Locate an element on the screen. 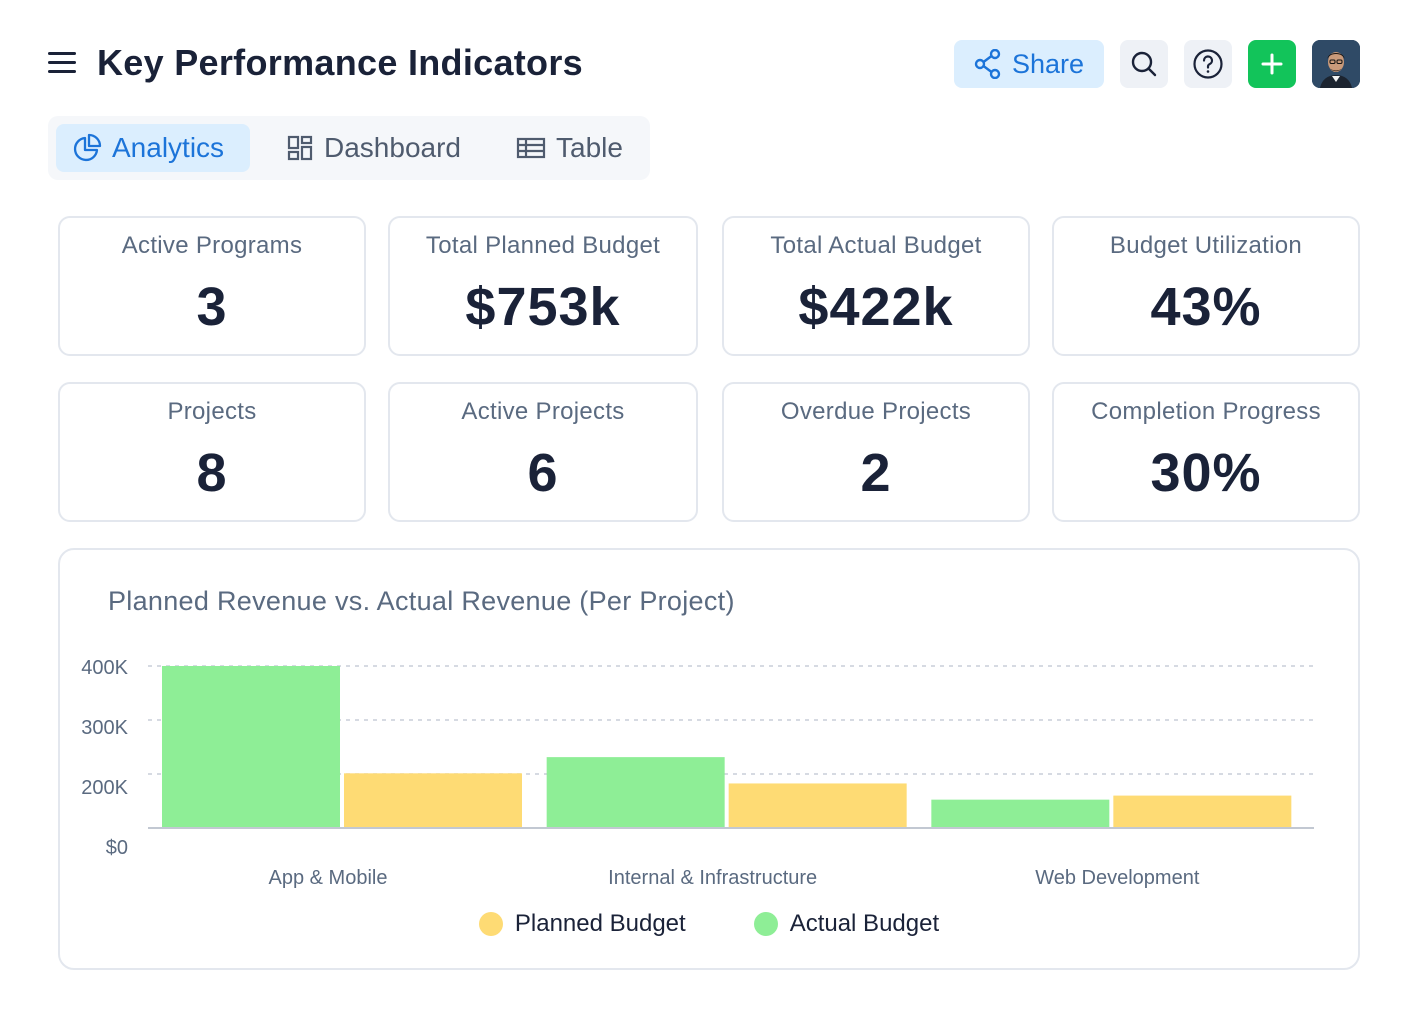 This screenshot has height=1024, width=1408. kpi-card-projects: Projects 8 is located at coordinates (212, 452).